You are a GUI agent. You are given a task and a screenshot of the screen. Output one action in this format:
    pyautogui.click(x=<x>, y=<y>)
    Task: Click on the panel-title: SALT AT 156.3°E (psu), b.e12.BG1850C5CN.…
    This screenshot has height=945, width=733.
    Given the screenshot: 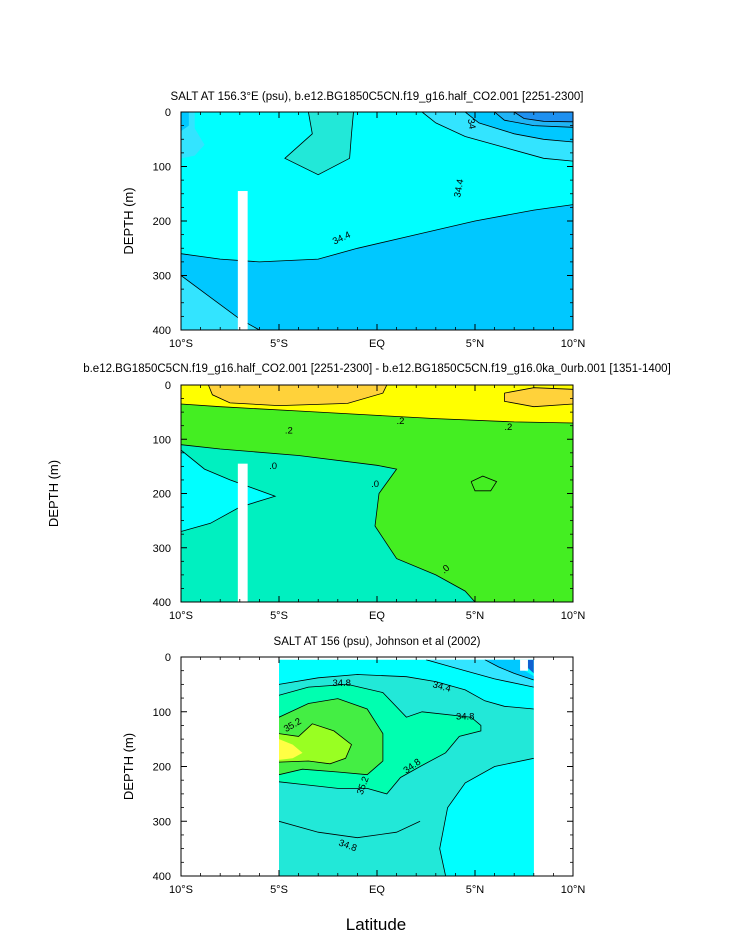 What is the action you would take?
    pyautogui.click(x=377, y=97)
    